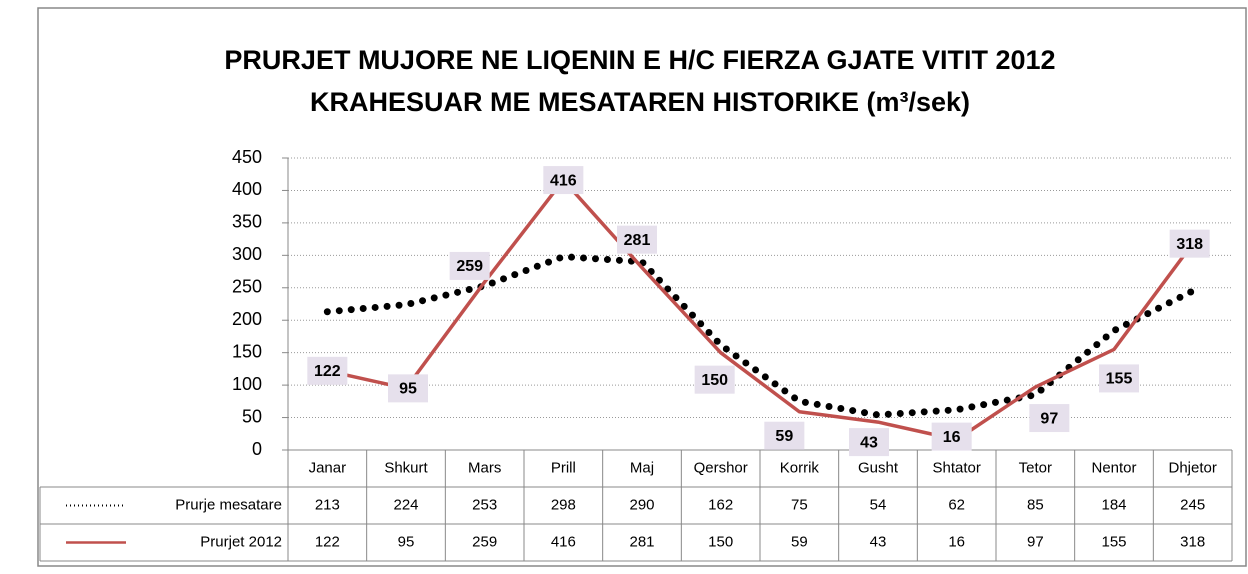 This screenshot has height=574, width=1248. What do you see at coordinates (247, 157) in the screenshot?
I see `y-tick-label: 450` at bounding box center [247, 157].